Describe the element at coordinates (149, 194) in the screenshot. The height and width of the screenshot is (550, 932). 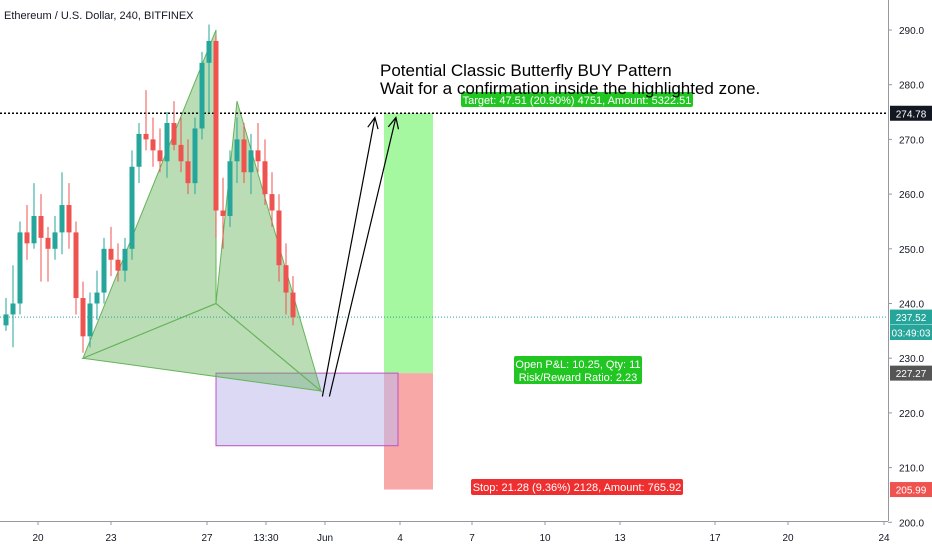
I see `pattern-xab-triangle` at that location.